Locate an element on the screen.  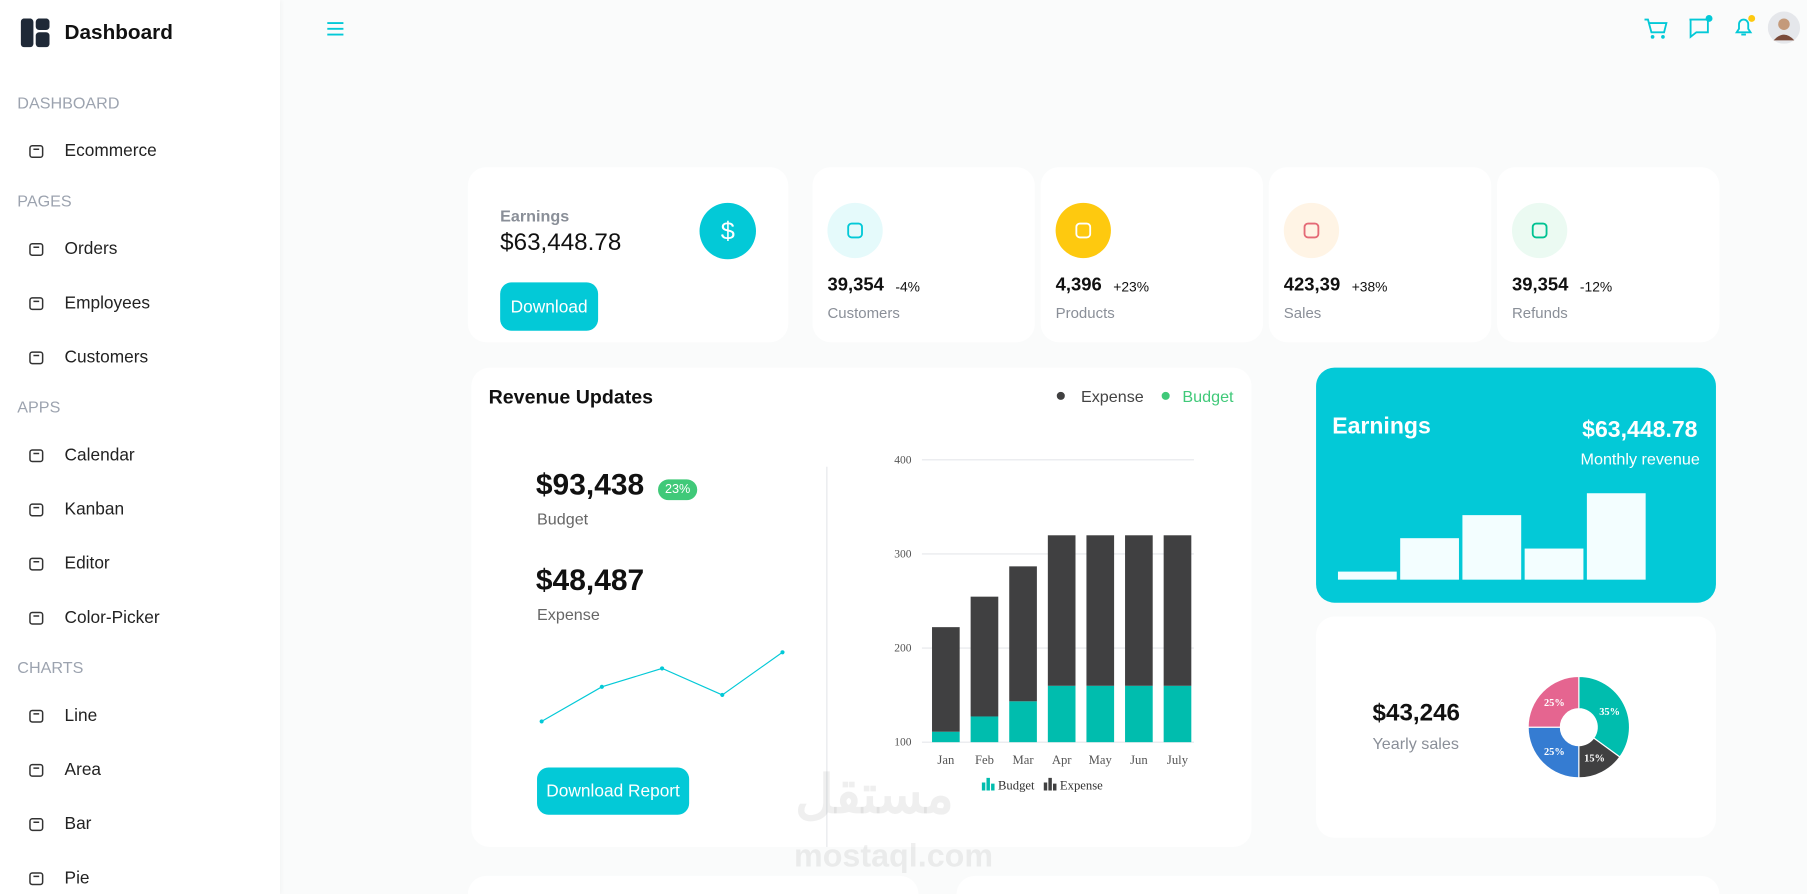
avatar is located at coordinates (1784, 27).